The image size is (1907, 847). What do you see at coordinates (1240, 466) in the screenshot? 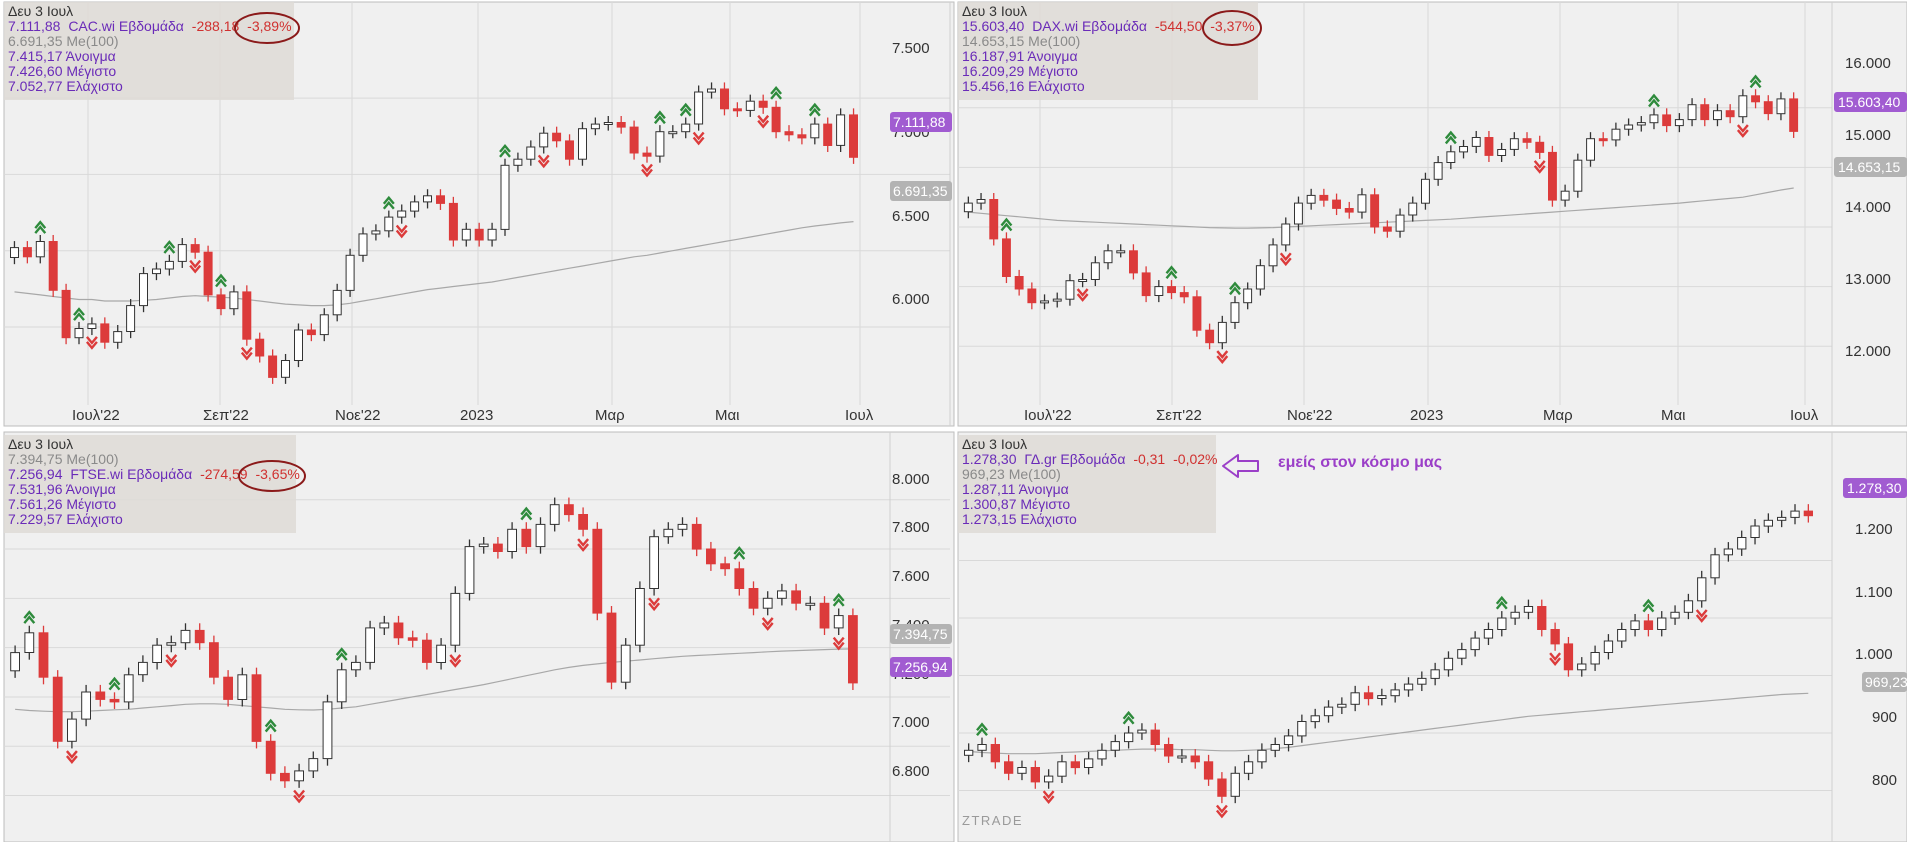
I see `arrow-left-icon` at bounding box center [1240, 466].